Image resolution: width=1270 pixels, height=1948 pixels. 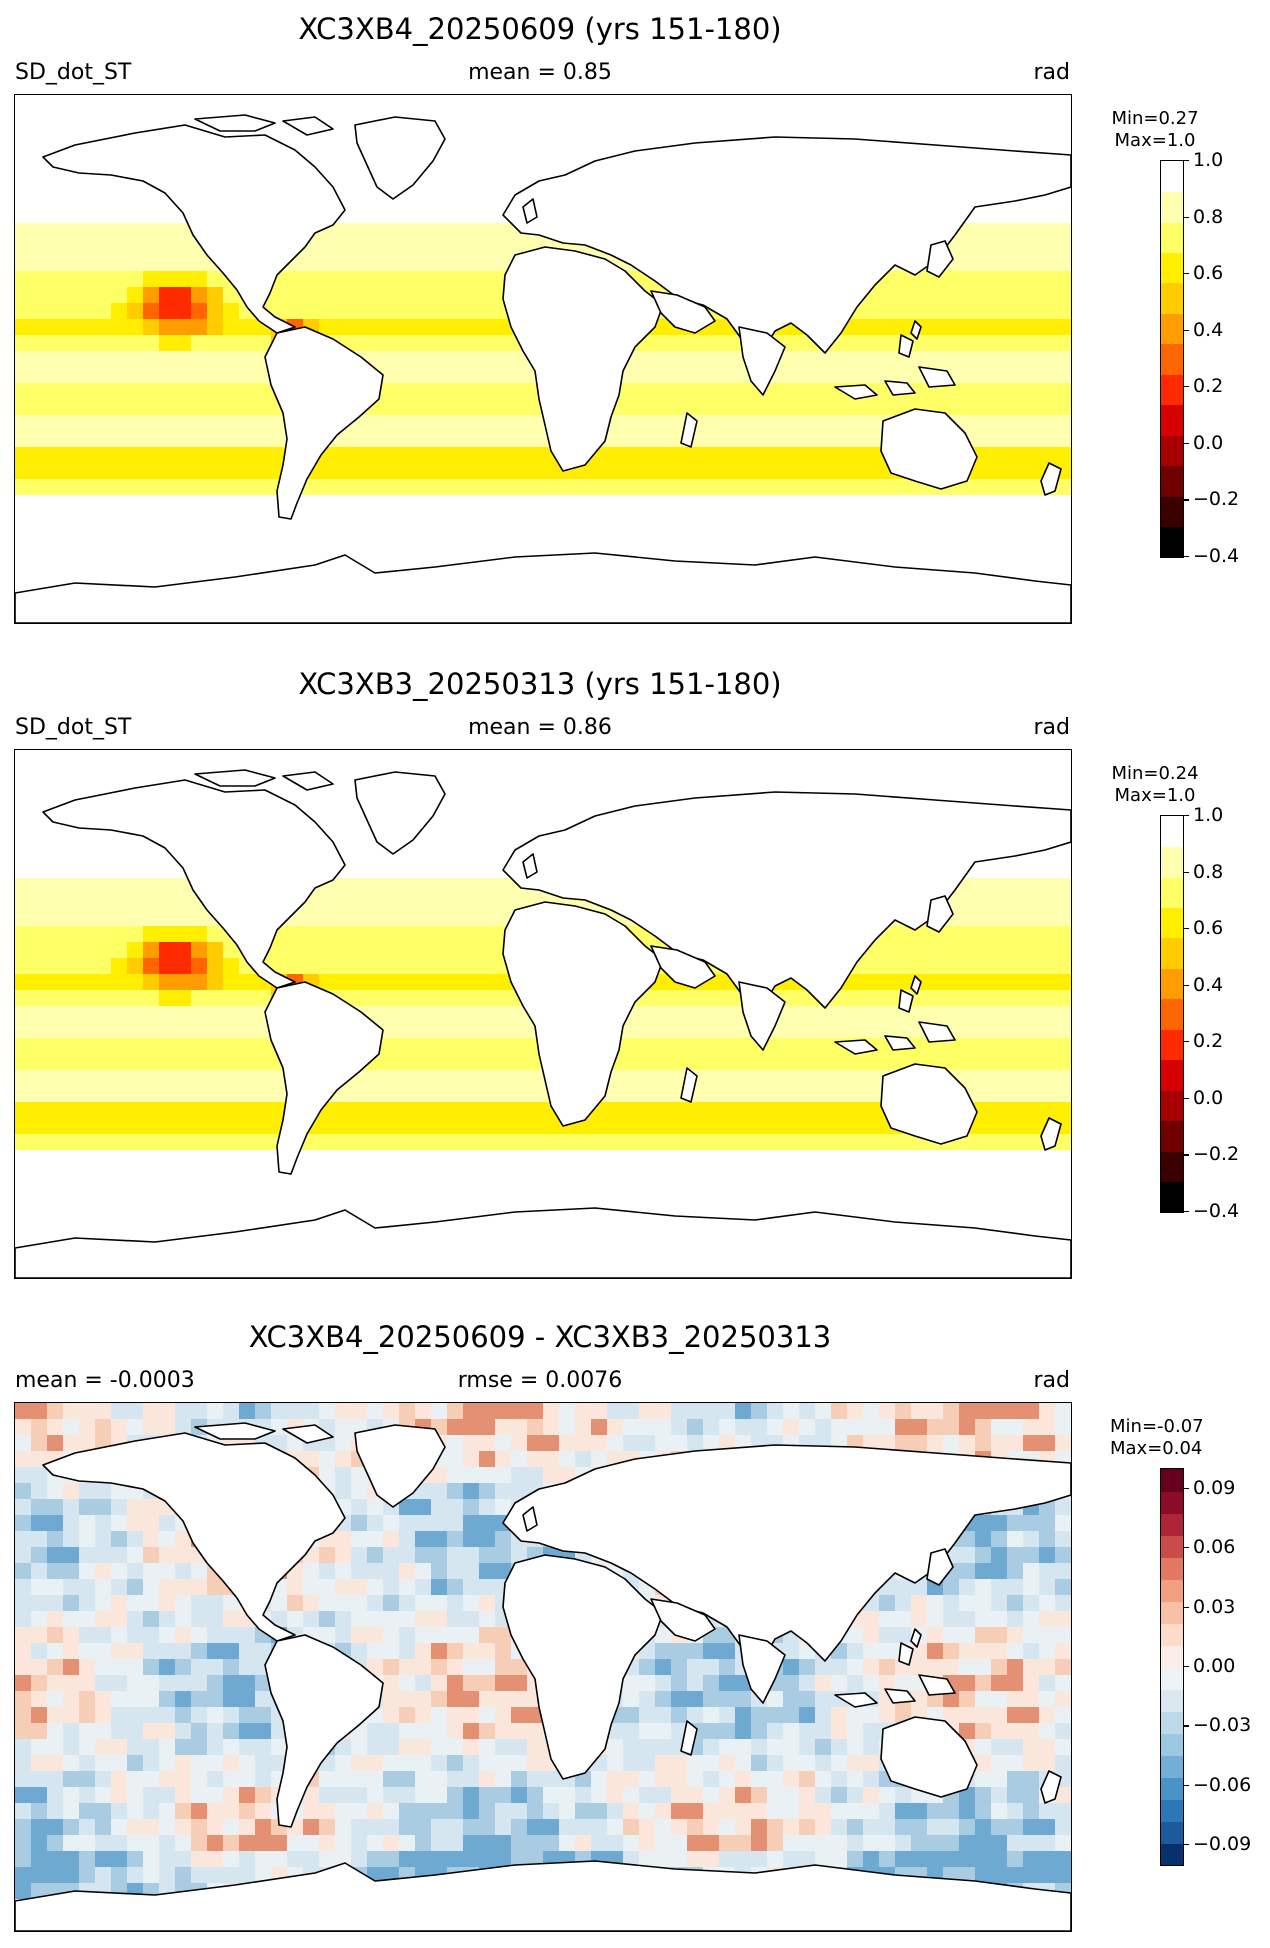 I want to click on colorbar-tick-mark, so click(x=1186, y=556).